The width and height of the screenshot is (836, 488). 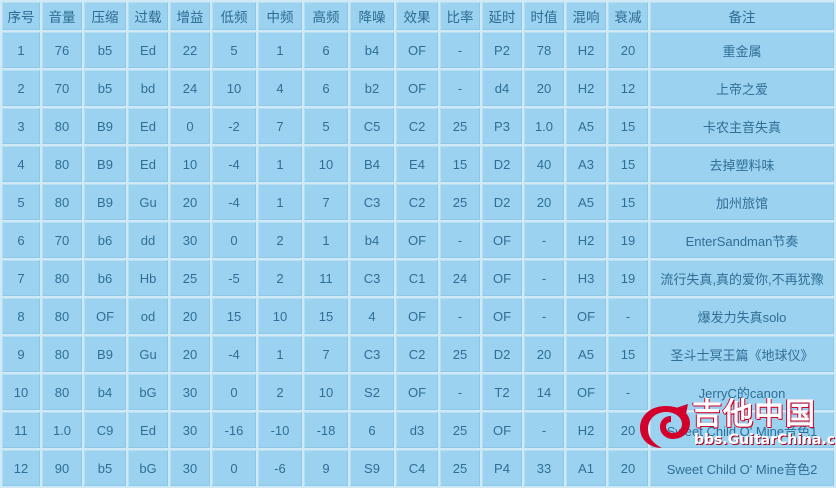 I want to click on cell-noise: B4, so click(x=372, y=164).